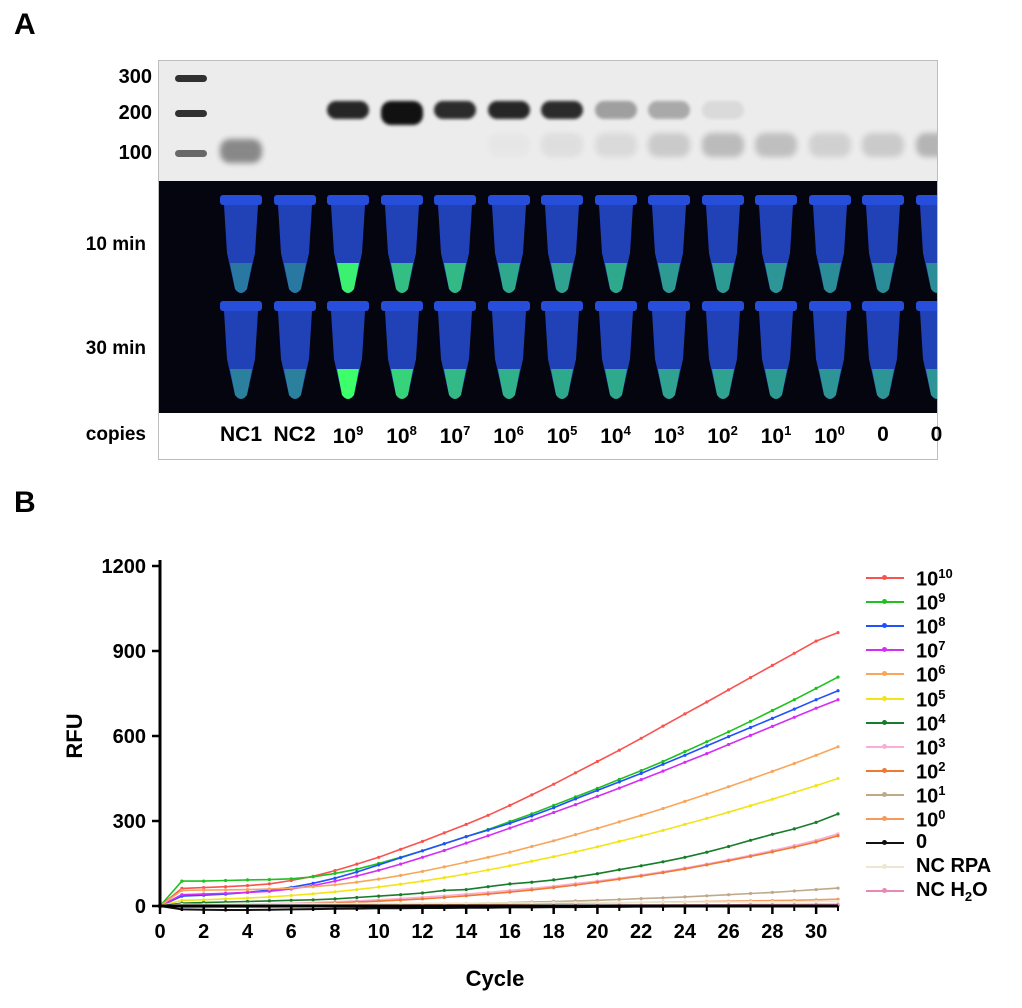 The height and width of the screenshot is (1008, 1022). I want to click on legend-label-base: 10, so click(927, 651).